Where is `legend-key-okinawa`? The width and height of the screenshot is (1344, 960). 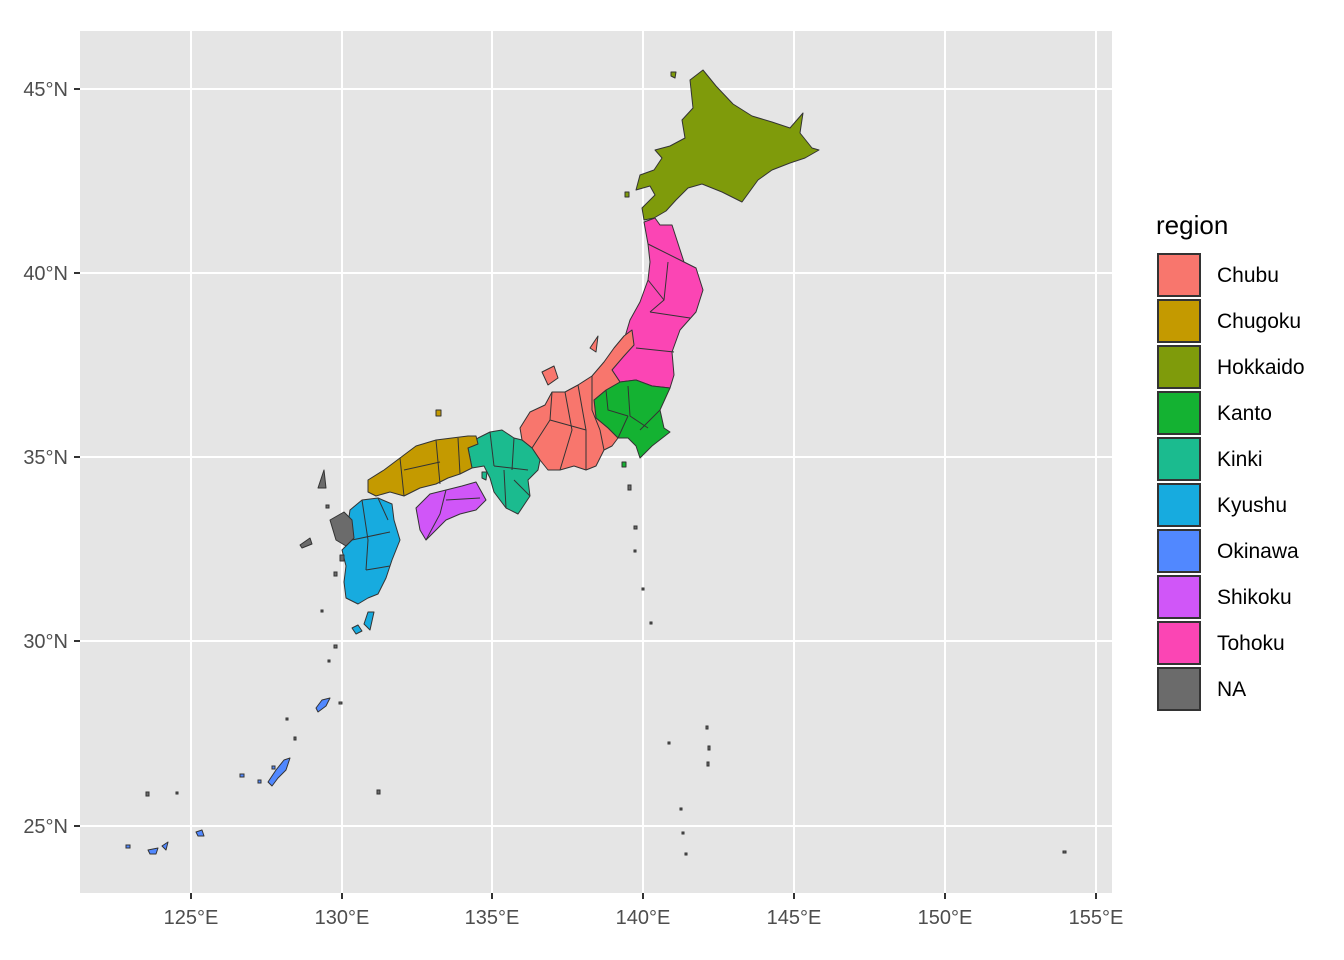
legend-key-okinawa is located at coordinates (1179, 551).